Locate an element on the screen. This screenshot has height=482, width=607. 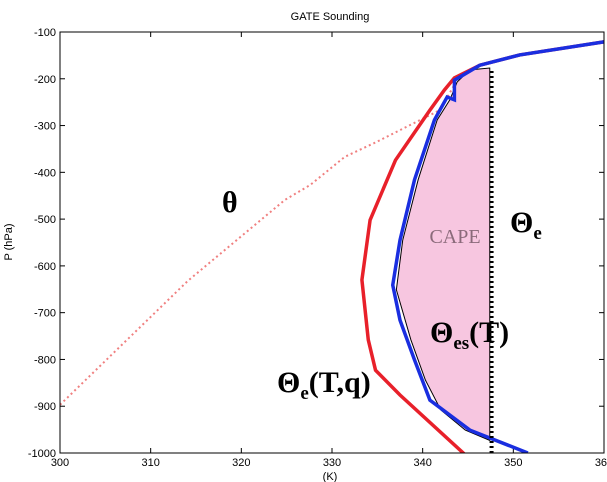
series-annotation: Θe is located at coordinates (526, 225).